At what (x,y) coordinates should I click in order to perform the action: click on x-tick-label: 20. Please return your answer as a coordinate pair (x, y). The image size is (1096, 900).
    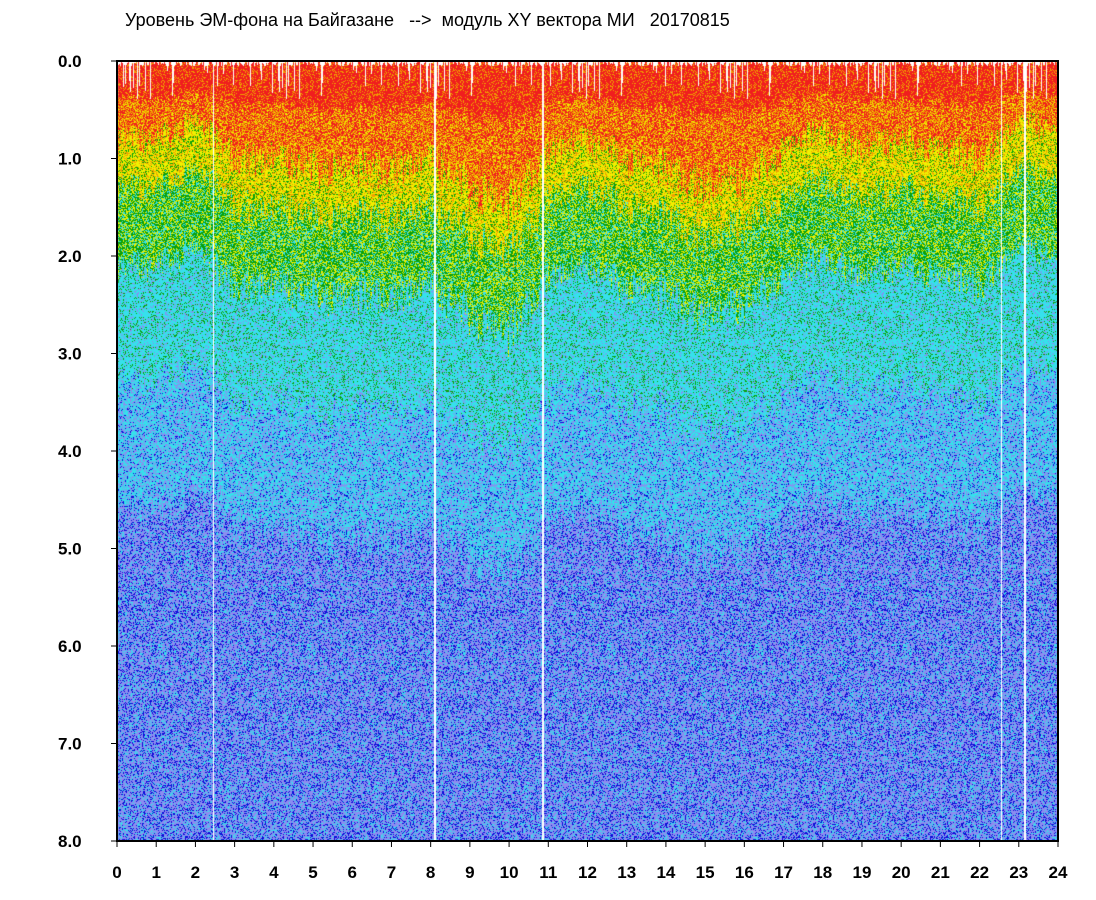
    Looking at the image, I should click on (901, 872).